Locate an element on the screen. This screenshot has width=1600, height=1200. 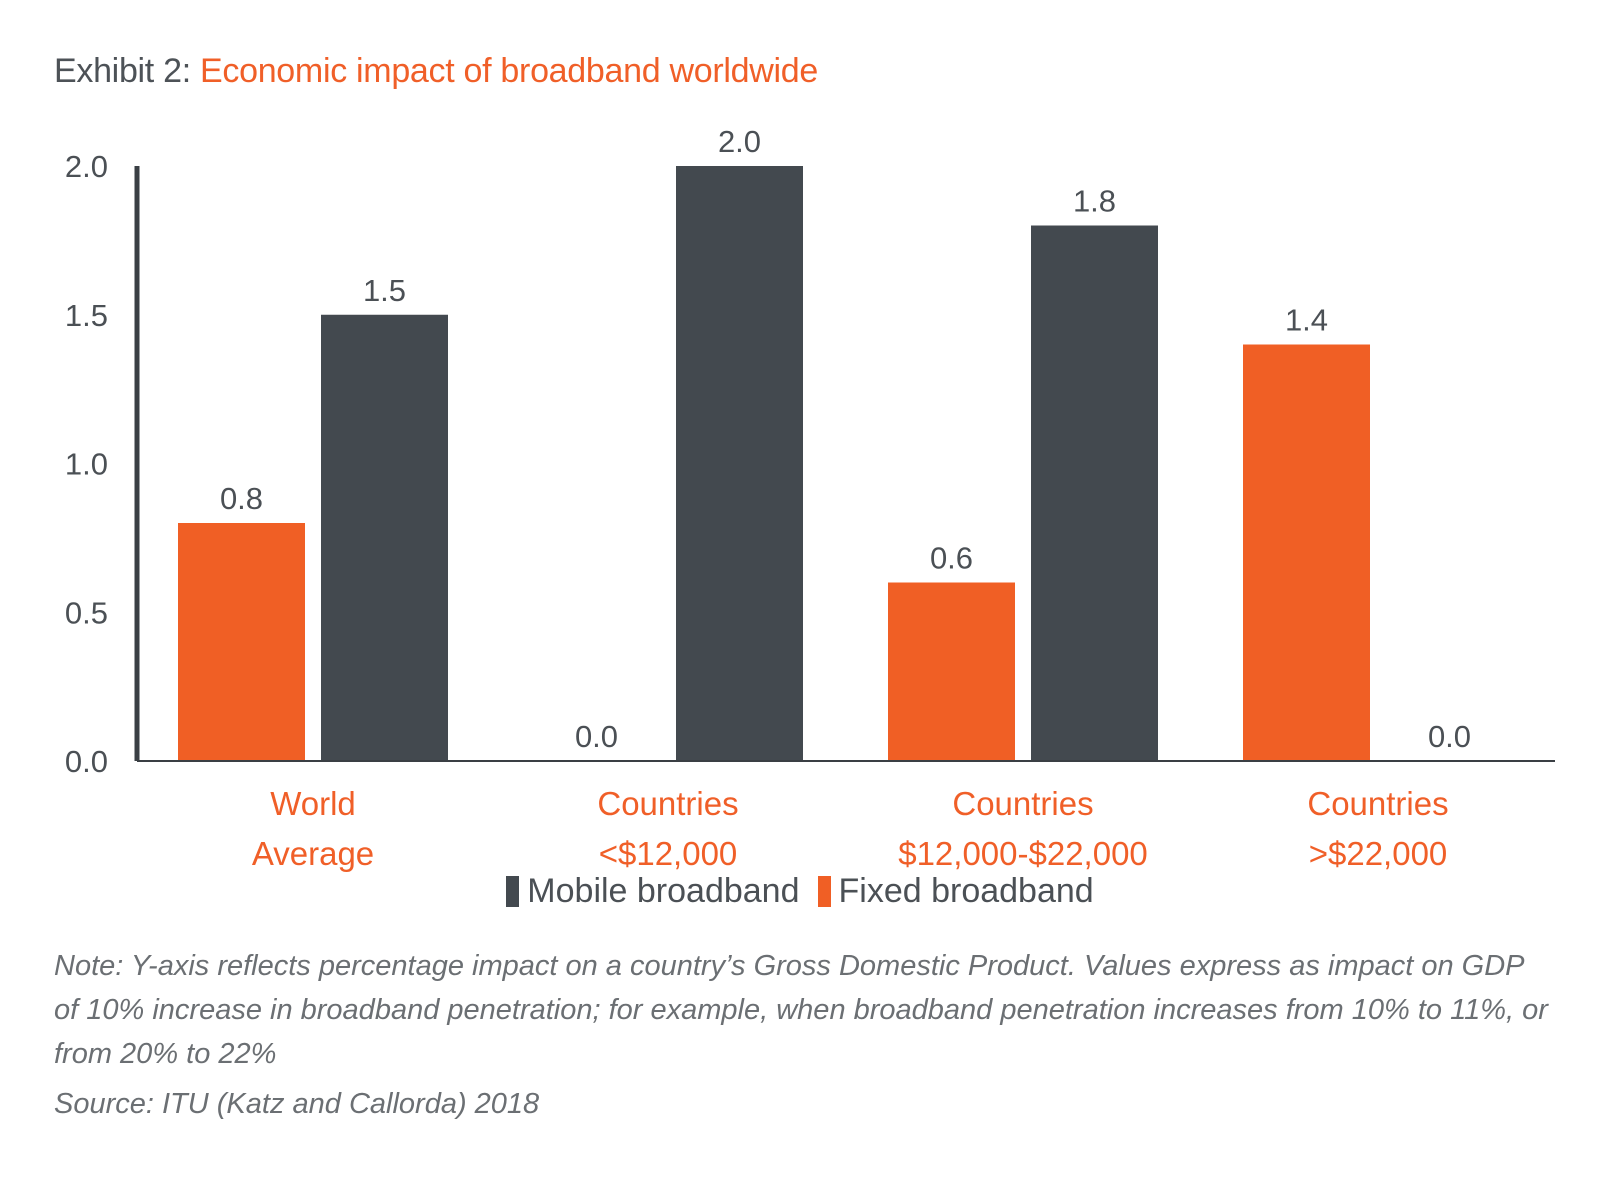
legend-item-mobile: Mobile broadband is located at coordinates (653, 891).